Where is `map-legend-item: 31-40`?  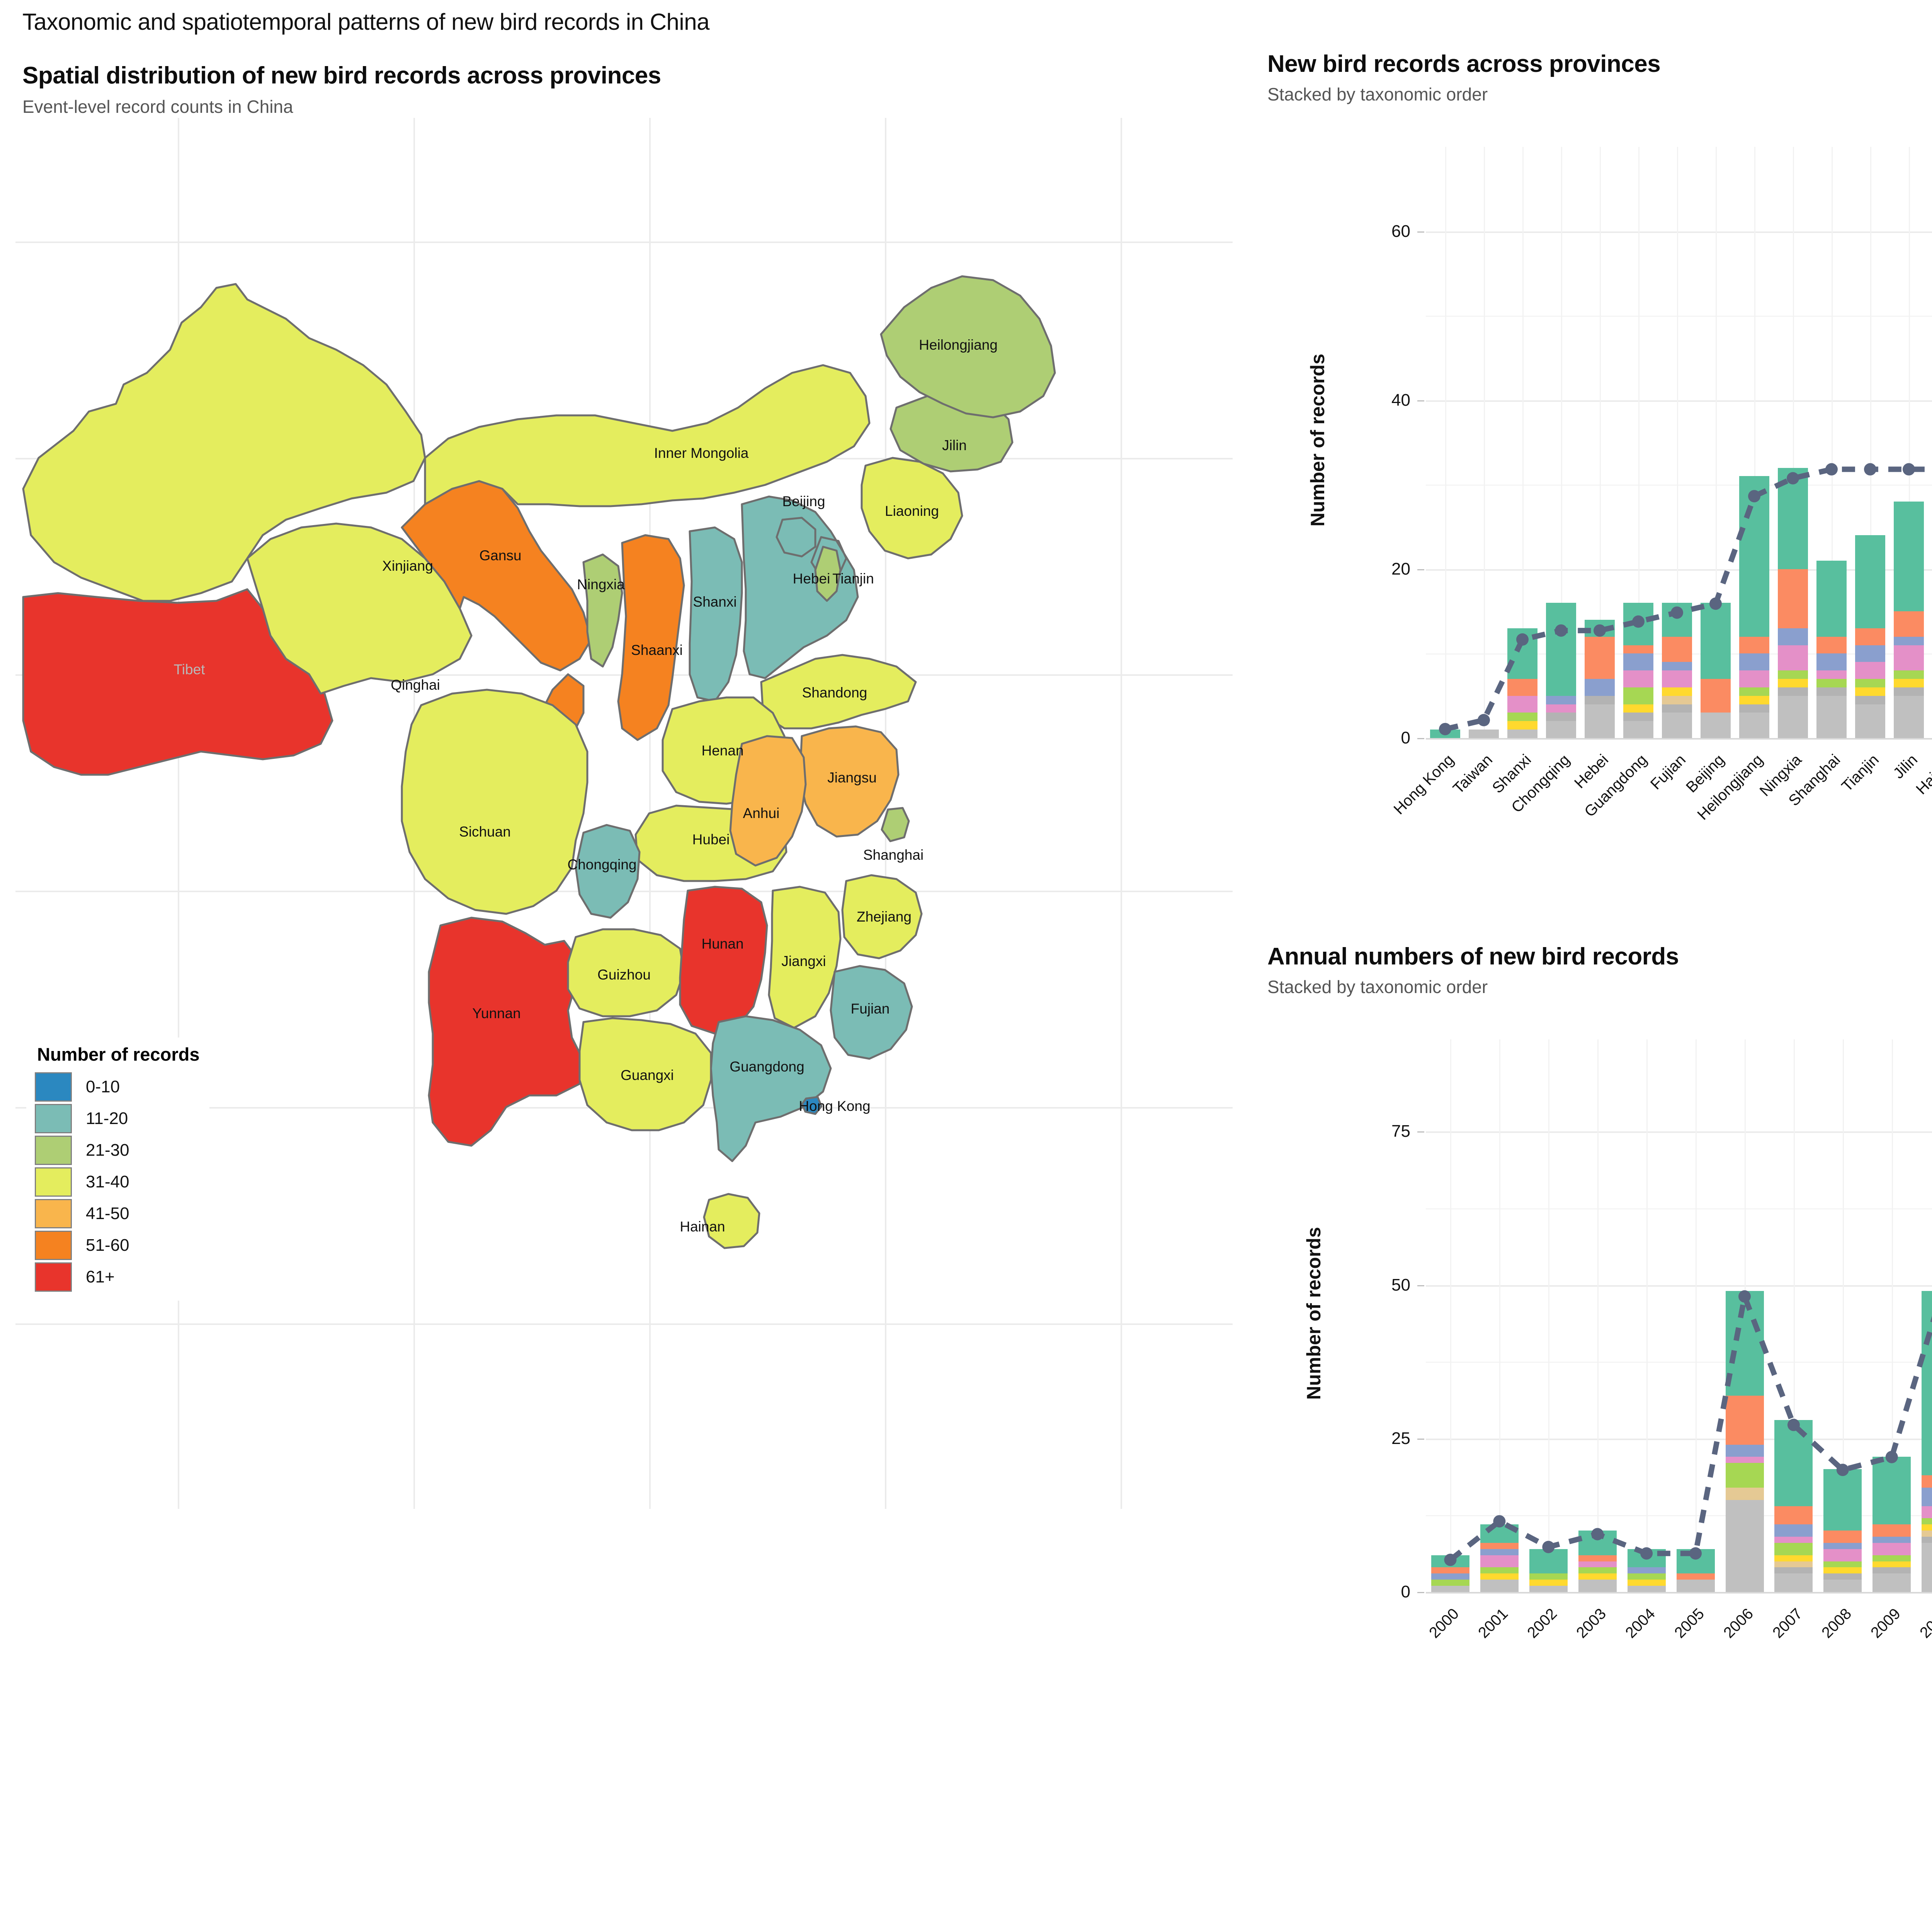
map-legend-item: 31-40 is located at coordinates (117, 1182).